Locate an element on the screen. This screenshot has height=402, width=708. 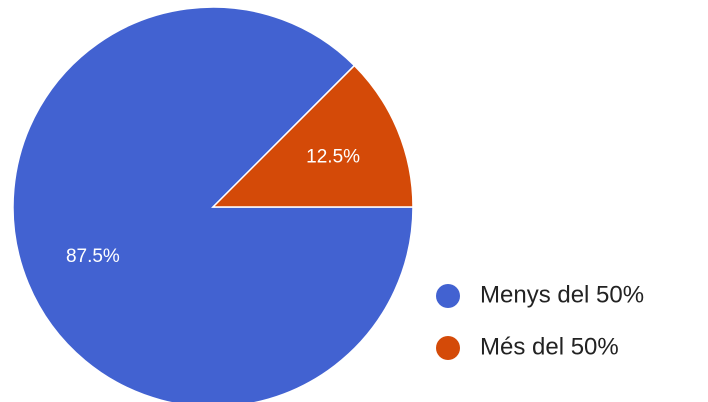
legend-label: Més del 50% is located at coordinates (549, 346).